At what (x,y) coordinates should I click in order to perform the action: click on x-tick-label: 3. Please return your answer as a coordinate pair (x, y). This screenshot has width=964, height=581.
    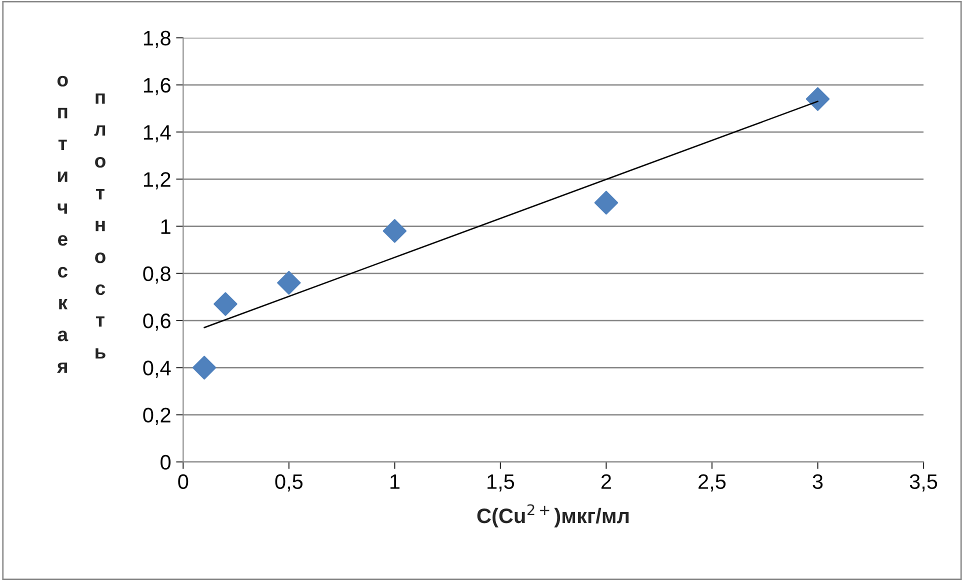
    Looking at the image, I should click on (817, 482).